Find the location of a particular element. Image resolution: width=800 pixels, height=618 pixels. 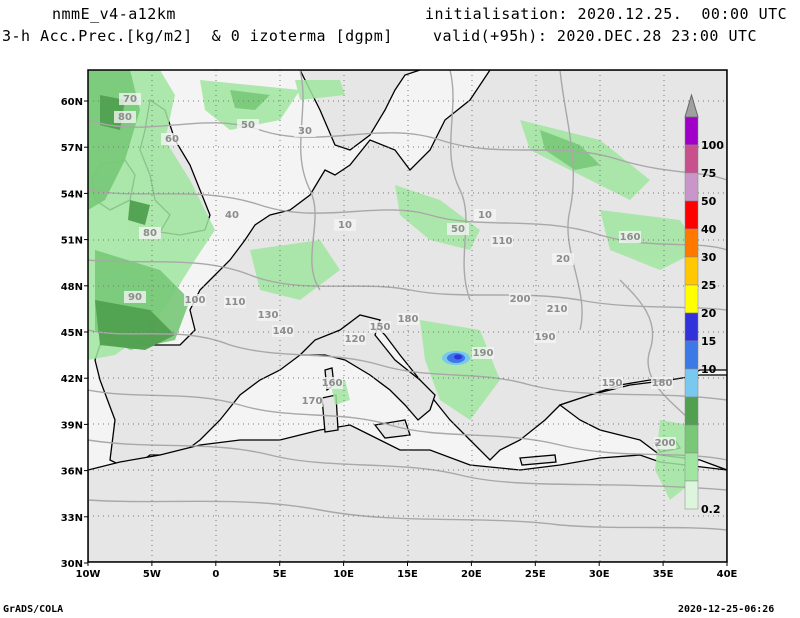

contour-label: 90 is located at coordinates (135, 297).